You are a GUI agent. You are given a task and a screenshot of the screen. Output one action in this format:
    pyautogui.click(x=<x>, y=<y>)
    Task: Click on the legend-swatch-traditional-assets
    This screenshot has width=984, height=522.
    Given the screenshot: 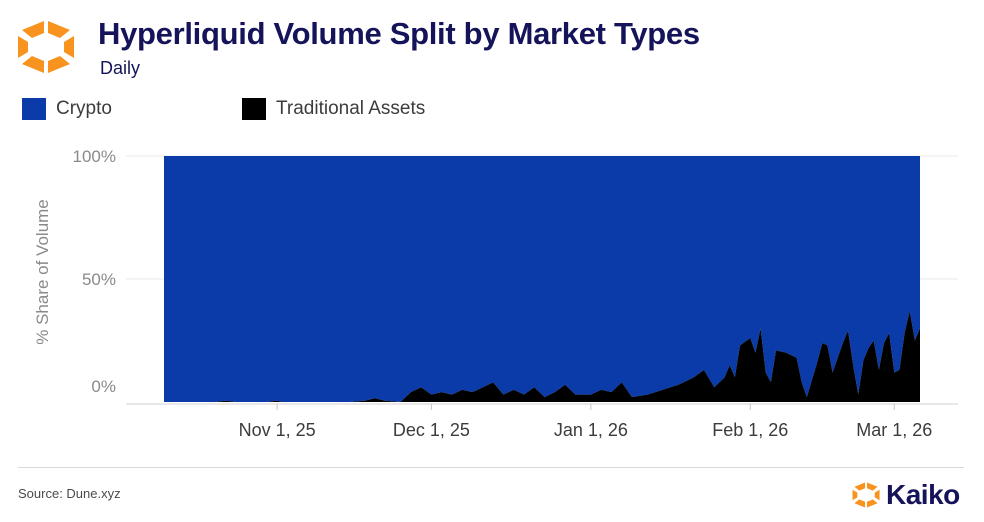 What is the action you would take?
    pyautogui.click(x=254, y=109)
    